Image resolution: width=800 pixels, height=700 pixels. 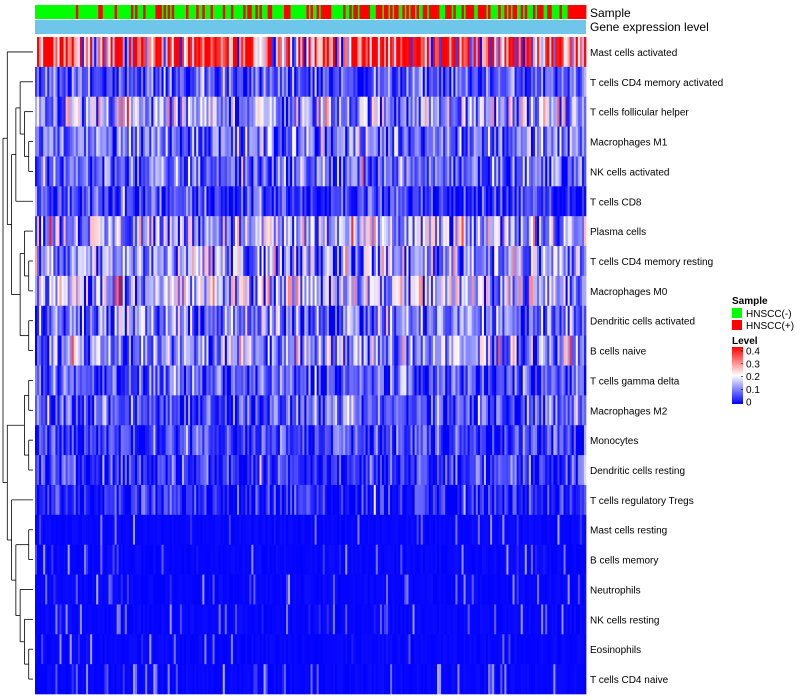 I want to click on heatmap-row, so click(x=311, y=171).